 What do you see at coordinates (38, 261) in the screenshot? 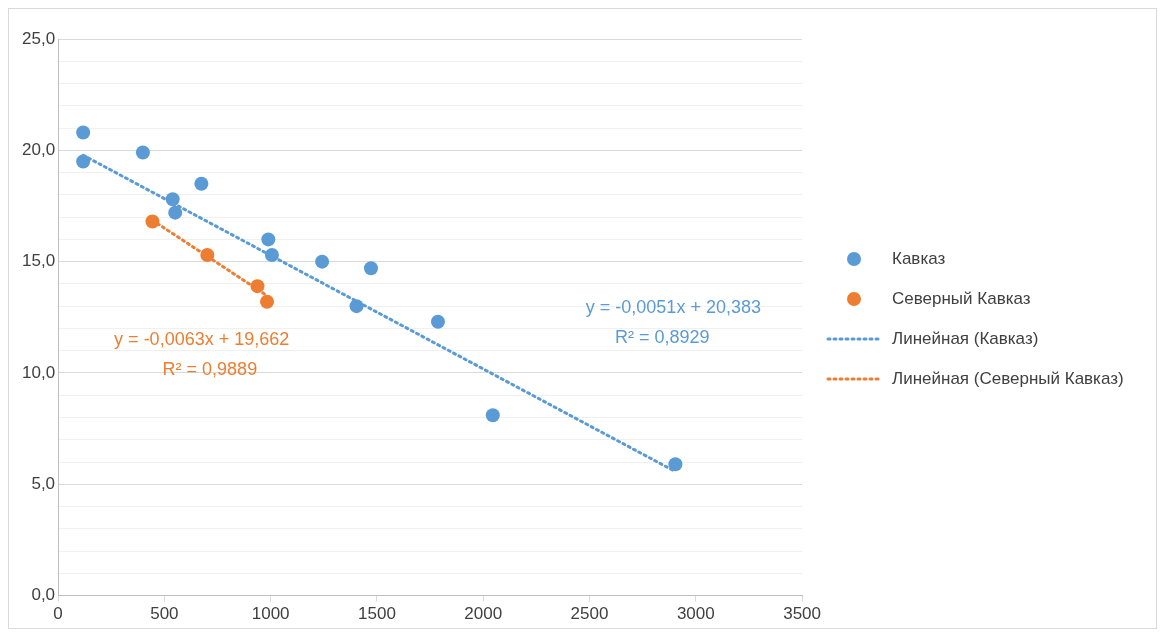
I see `y-tick-label: 15,0` at bounding box center [38, 261].